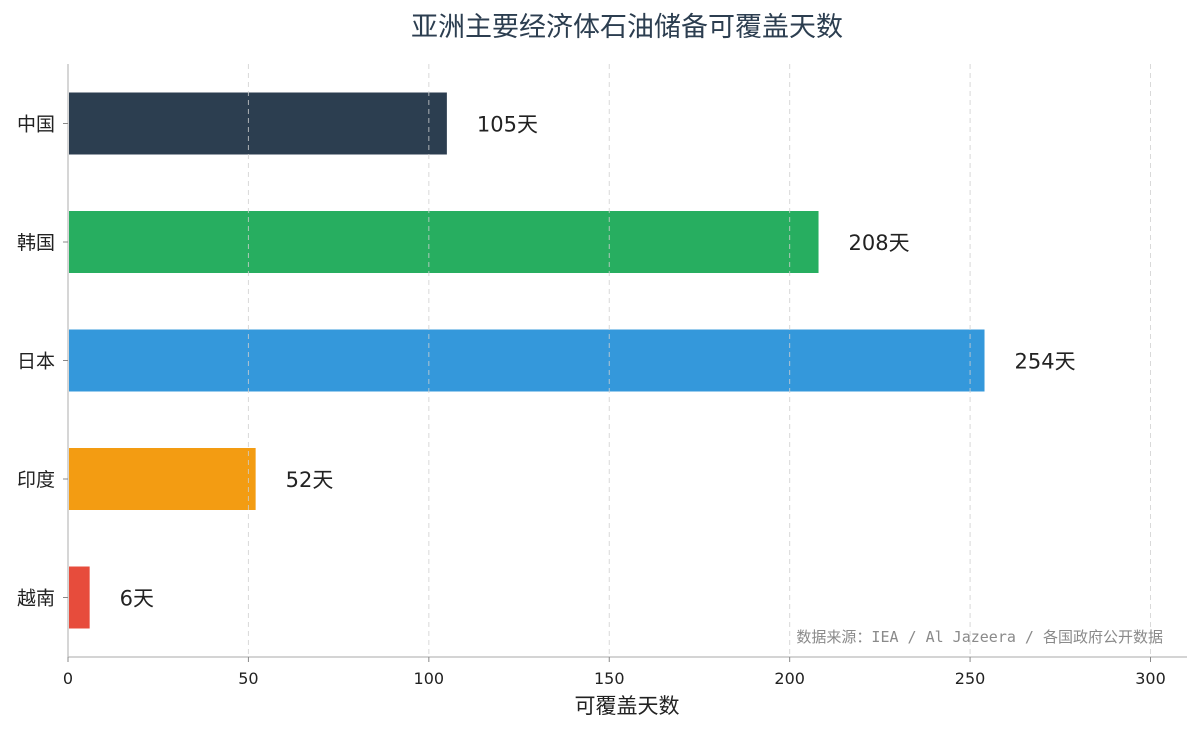  What do you see at coordinates (970, 678) in the screenshot?
I see `x-tick-label: 250` at bounding box center [970, 678].